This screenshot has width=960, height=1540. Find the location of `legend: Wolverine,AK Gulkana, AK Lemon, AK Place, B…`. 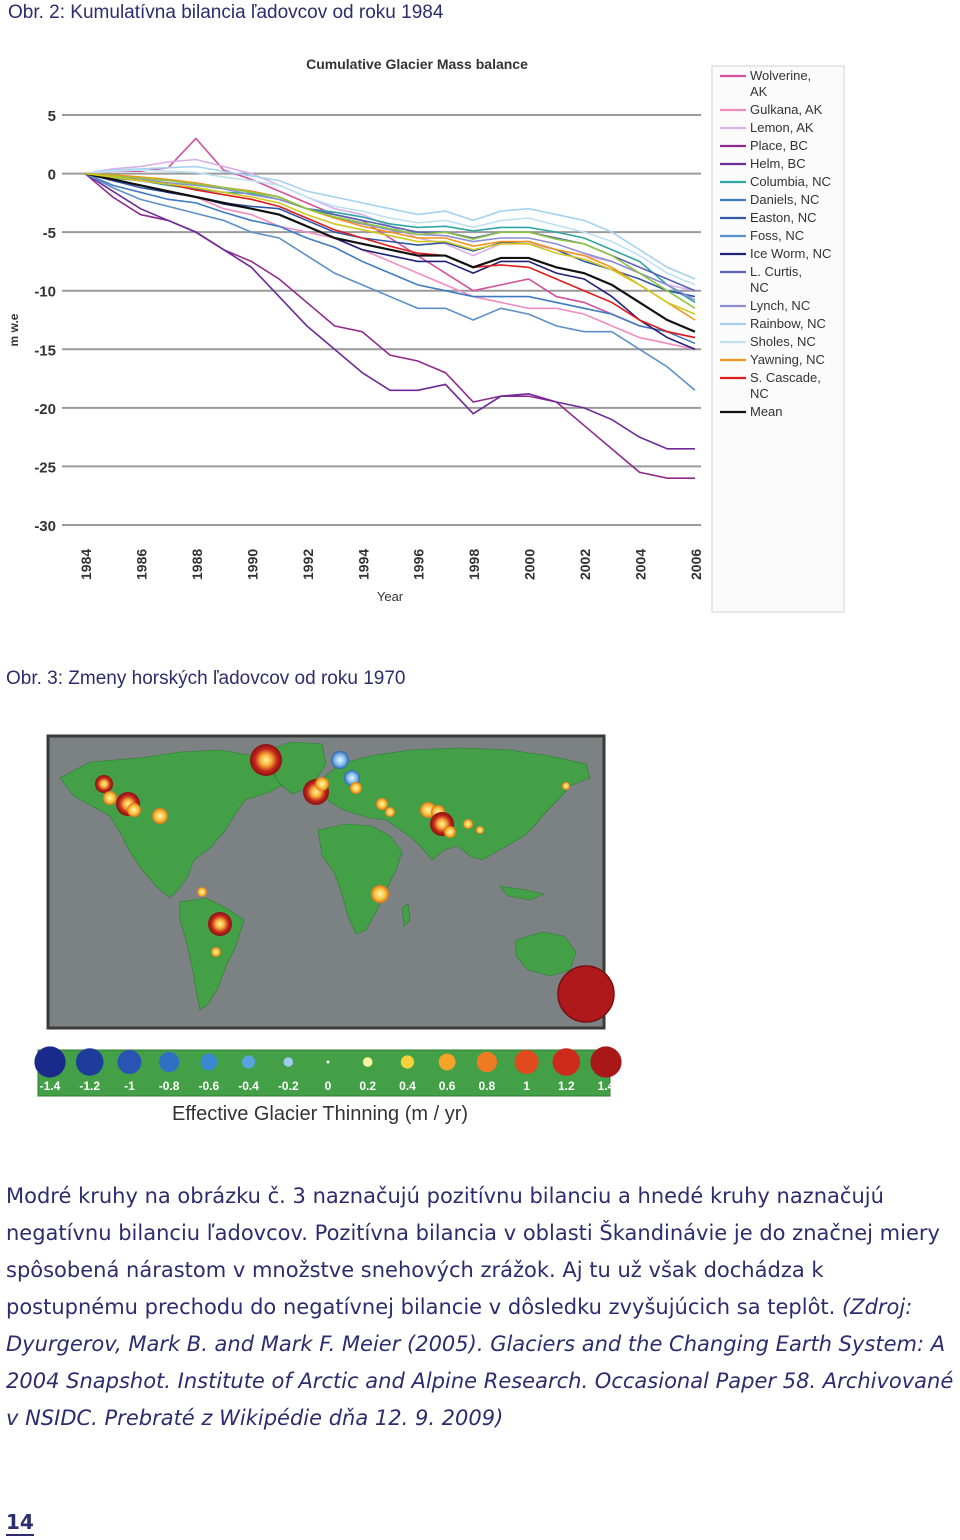

legend: Wolverine,AK Gulkana, AK Lemon, AK Place, B… is located at coordinates (775, 243).